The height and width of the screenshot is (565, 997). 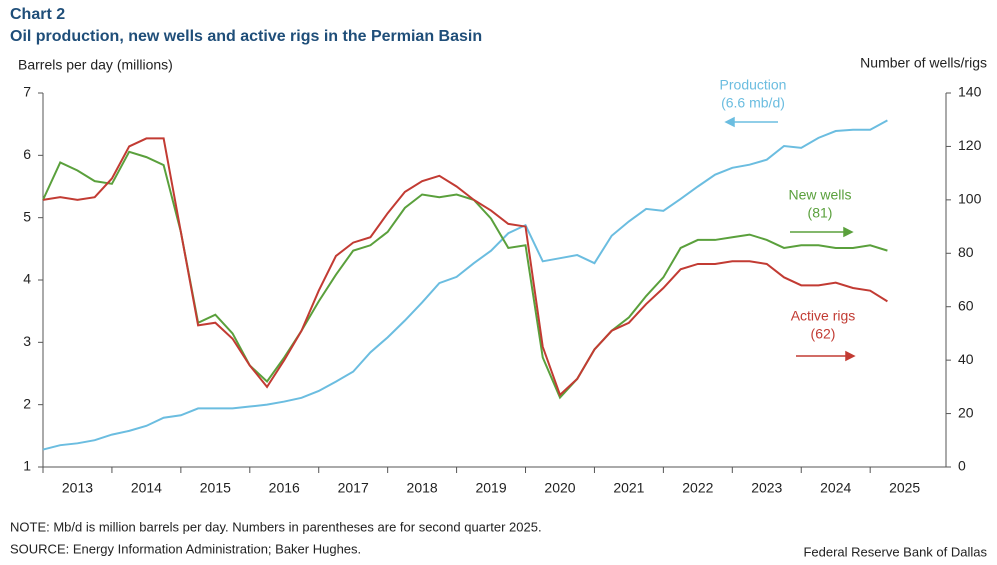 What do you see at coordinates (27, 154) in the screenshot?
I see `y-tick-label: 6` at bounding box center [27, 154].